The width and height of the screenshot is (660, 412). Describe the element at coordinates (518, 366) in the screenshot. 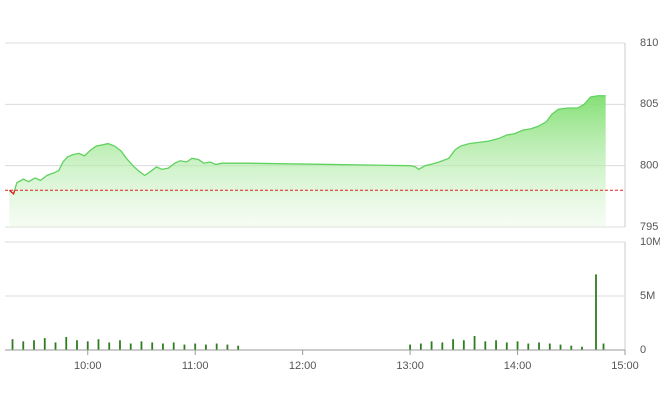

I see `x-tick-label: 14:00` at that location.